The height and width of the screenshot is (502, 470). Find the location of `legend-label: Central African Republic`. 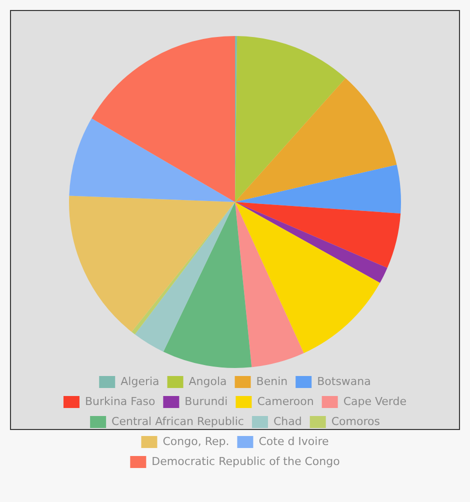

legend-label: Central African Republic is located at coordinates (178, 421).